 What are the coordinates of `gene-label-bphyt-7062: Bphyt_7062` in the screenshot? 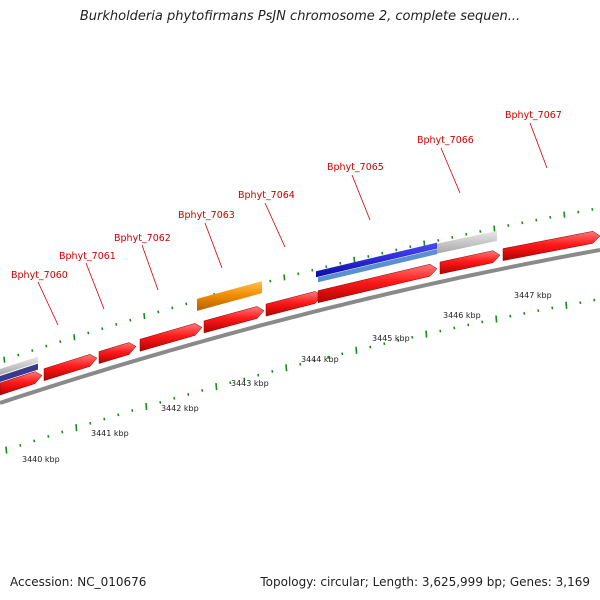 It's located at (142, 238).